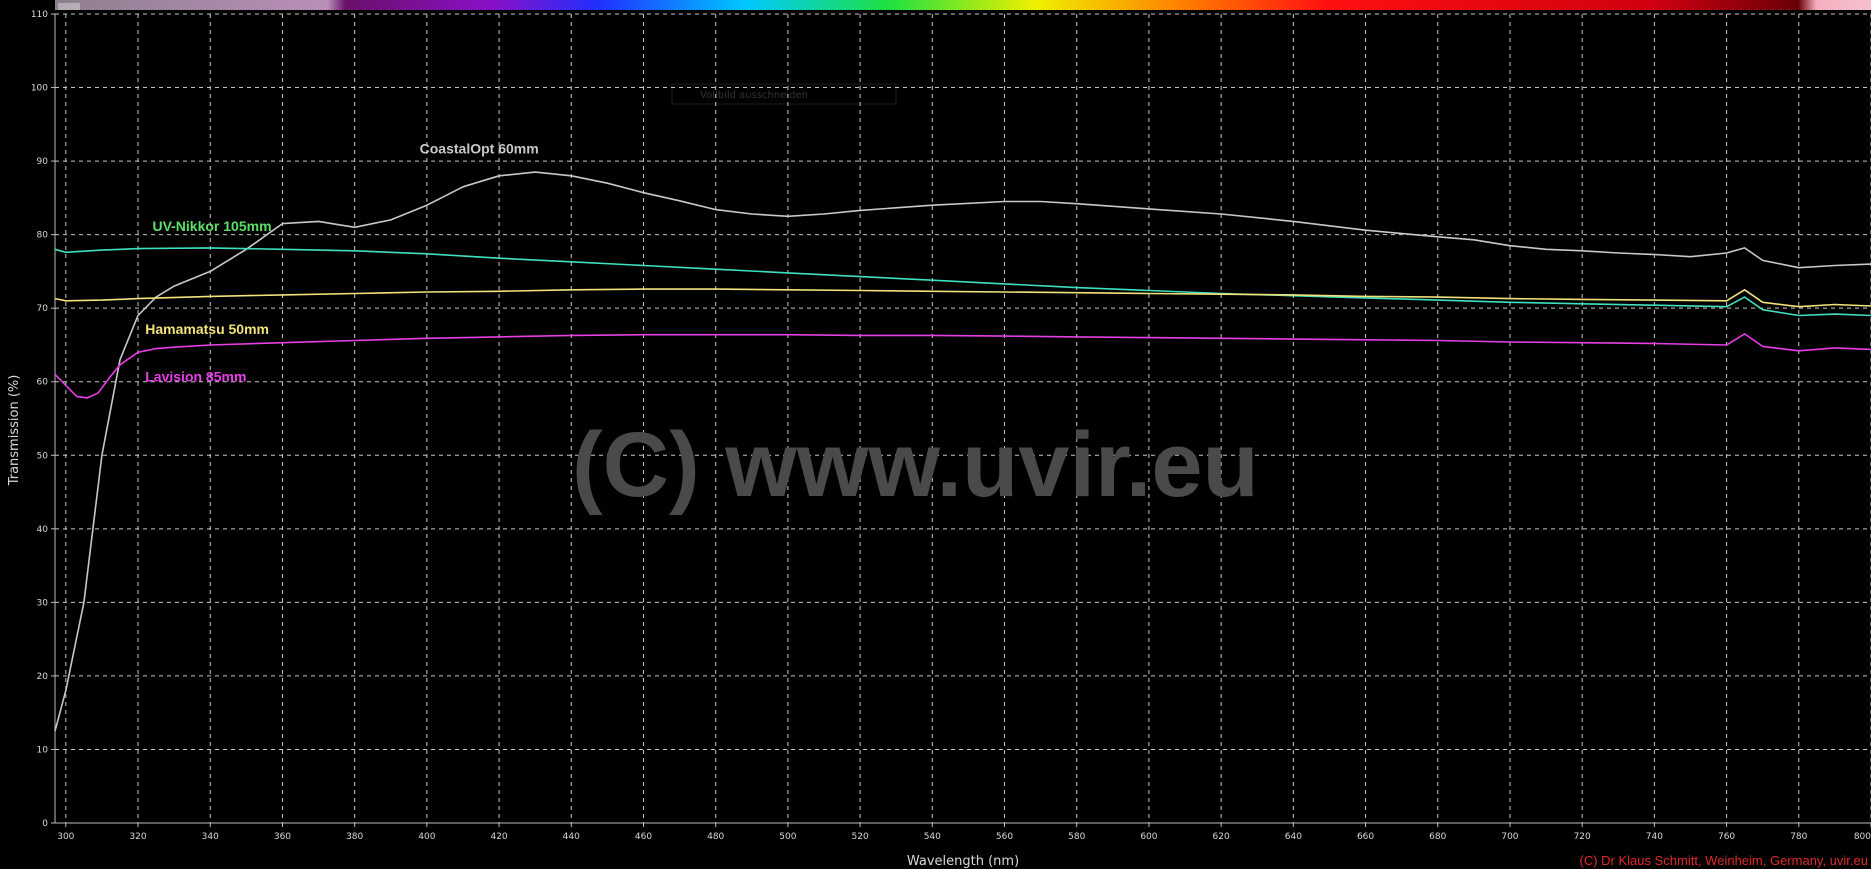  I want to click on x-tick-label: 520, so click(860, 837).